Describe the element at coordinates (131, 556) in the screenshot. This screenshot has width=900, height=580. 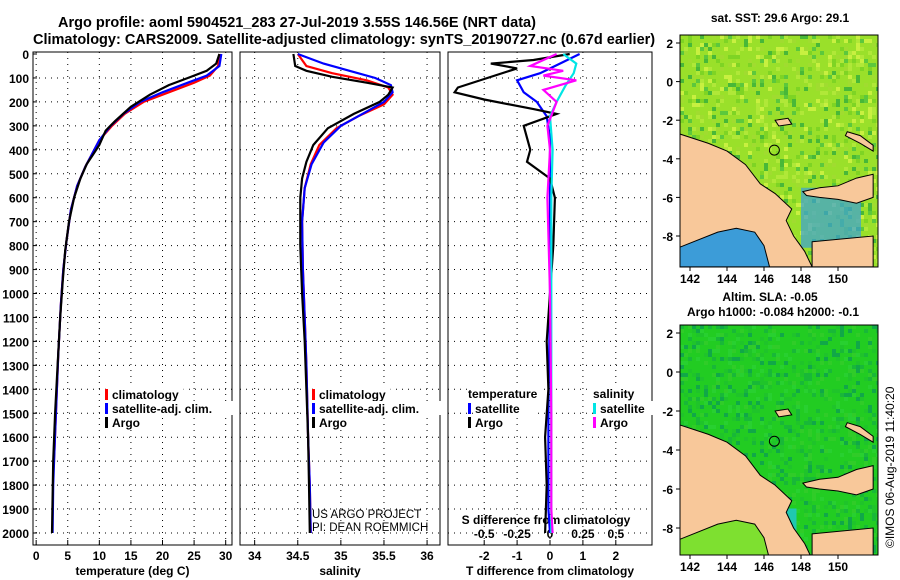
I see `x-tick-label: 15` at that location.